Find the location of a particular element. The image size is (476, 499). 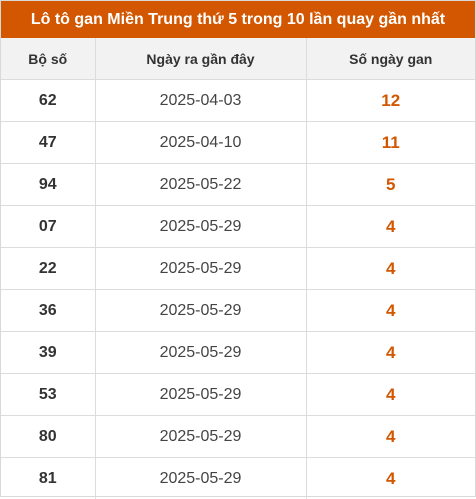

table-header-row: Bộ số Ngày ra gần đây Số ngày gan is located at coordinates (238, 59).